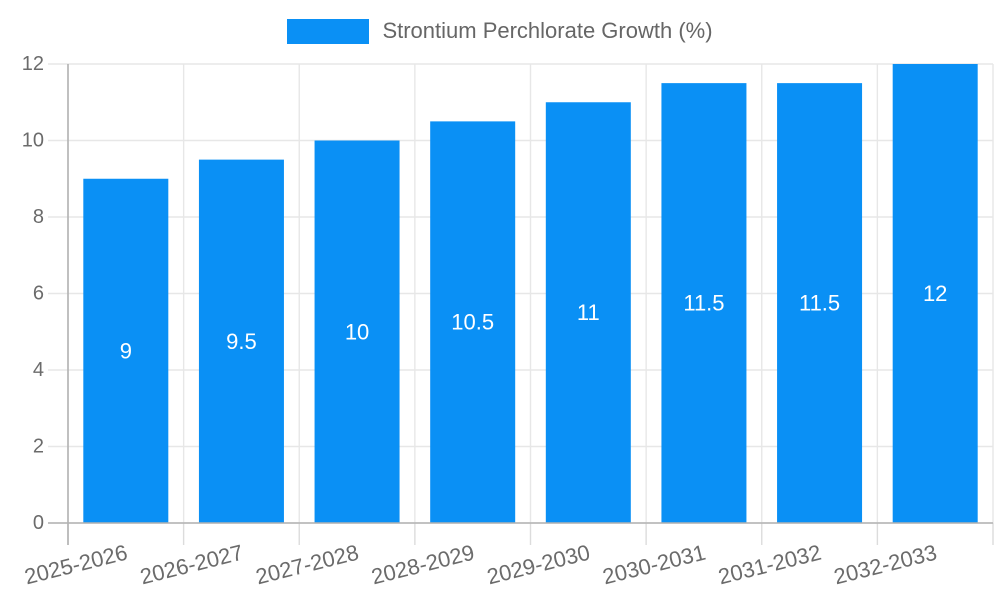 Image resolution: width=1000 pixels, height=600 pixels. What do you see at coordinates (38, 294) in the screenshot?
I see `y-axis-tick-label: 6` at bounding box center [38, 294].